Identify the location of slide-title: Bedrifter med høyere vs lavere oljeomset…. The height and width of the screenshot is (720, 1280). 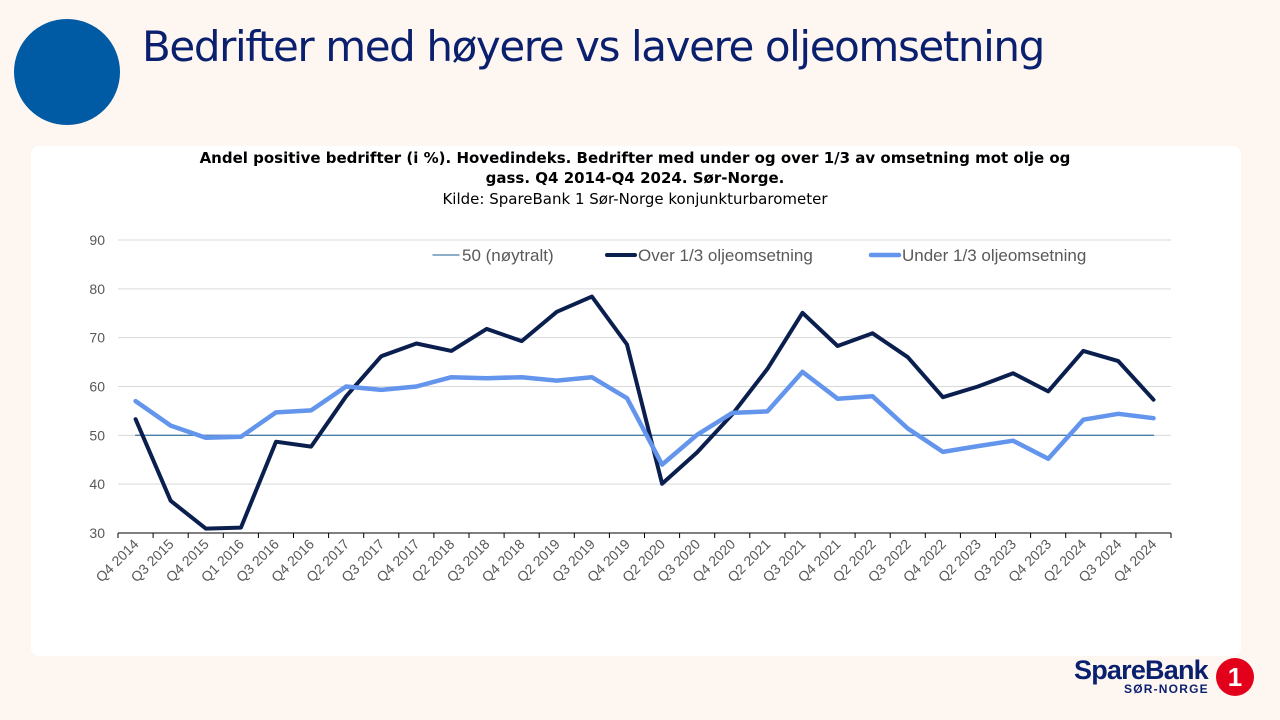
(593, 46).